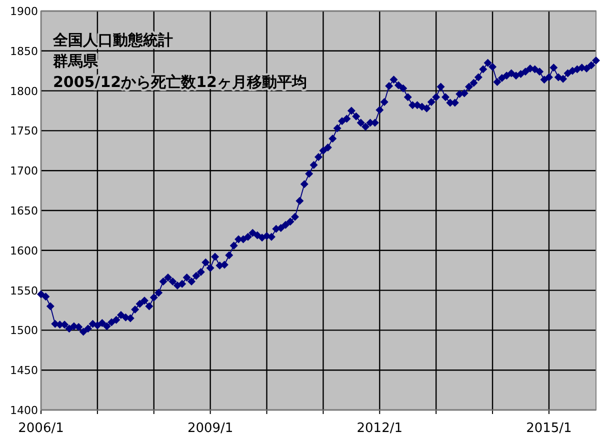 Image resolution: width=602 pixels, height=439 pixels. Describe the element at coordinates (24, 11) in the screenshot. I see `y-tick-label: 1900` at that location.